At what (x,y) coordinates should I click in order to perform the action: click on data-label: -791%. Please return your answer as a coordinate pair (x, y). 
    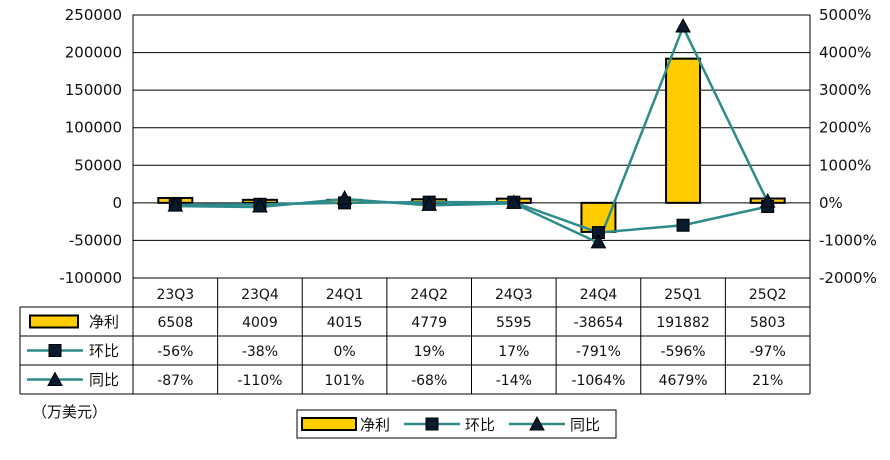
    Looking at the image, I should click on (598, 352).